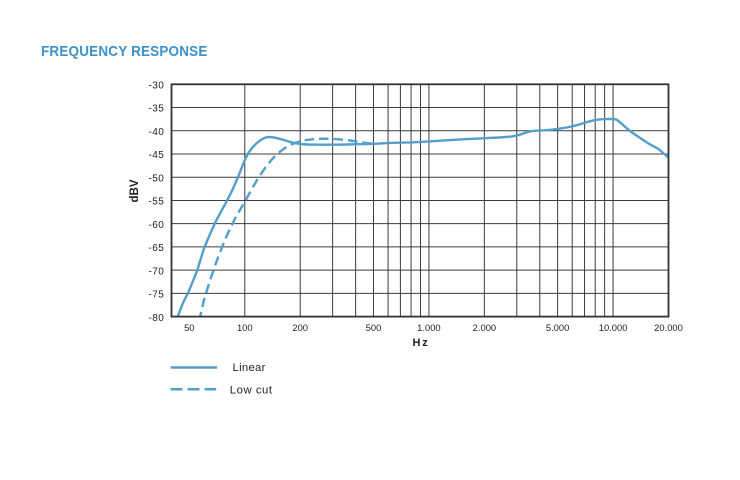 The height and width of the screenshot is (480, 740). What do you see at coordinates (557, 327) in the screenshot?
I see `svg-text: 5.000` at bounding box center [557, 327].